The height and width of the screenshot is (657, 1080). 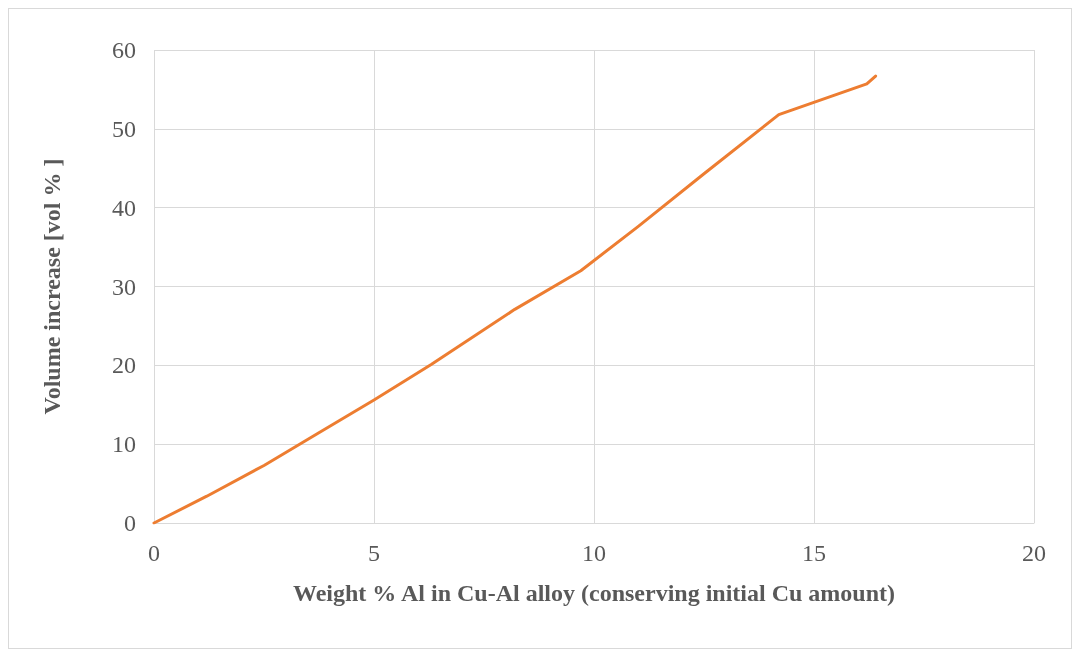 I want to click on x-tick-label: 0, so click(x=154, y=553).